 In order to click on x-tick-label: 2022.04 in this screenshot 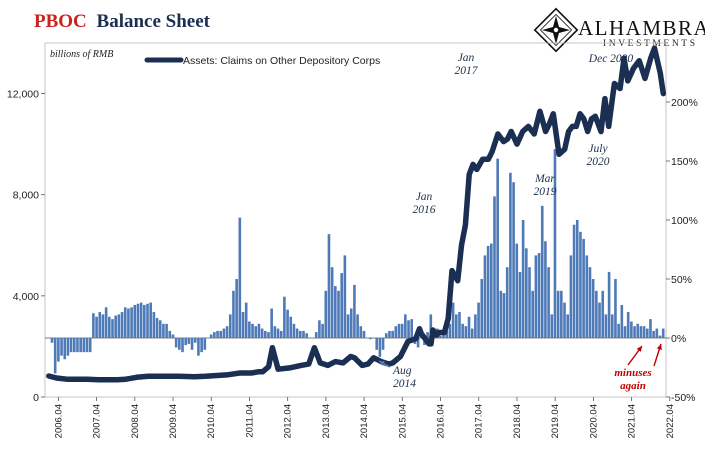, I will do `click(670, 421)`.